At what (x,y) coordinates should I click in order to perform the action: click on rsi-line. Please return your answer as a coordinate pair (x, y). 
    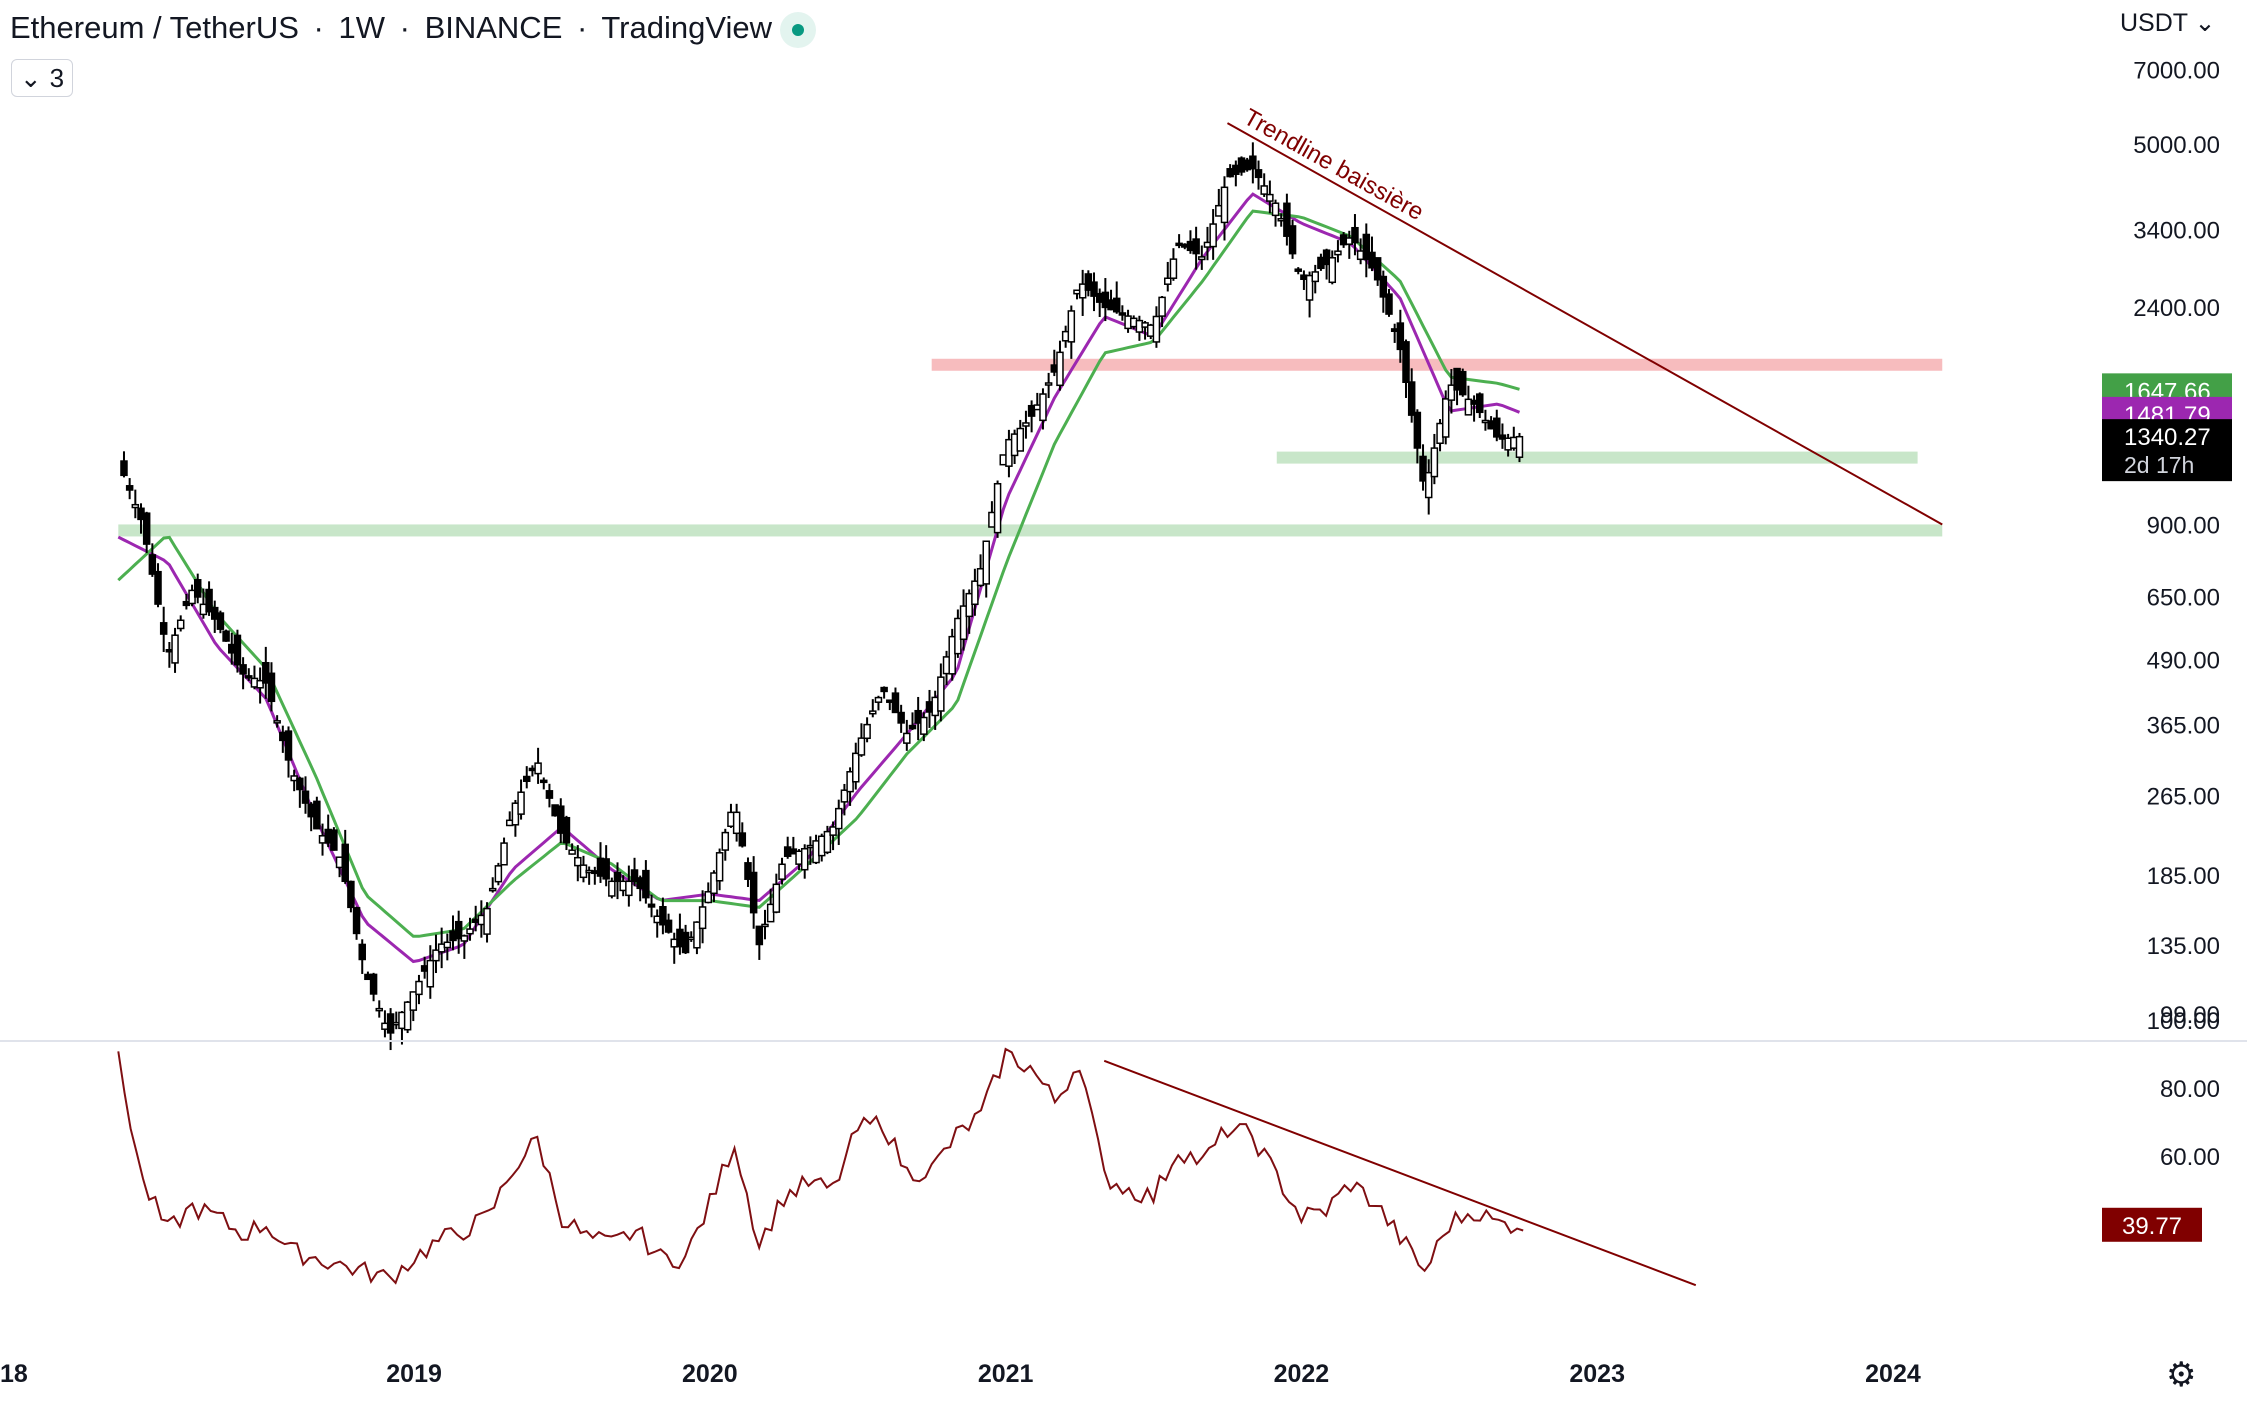
    Looking at the image, I should click on (820, 1166).